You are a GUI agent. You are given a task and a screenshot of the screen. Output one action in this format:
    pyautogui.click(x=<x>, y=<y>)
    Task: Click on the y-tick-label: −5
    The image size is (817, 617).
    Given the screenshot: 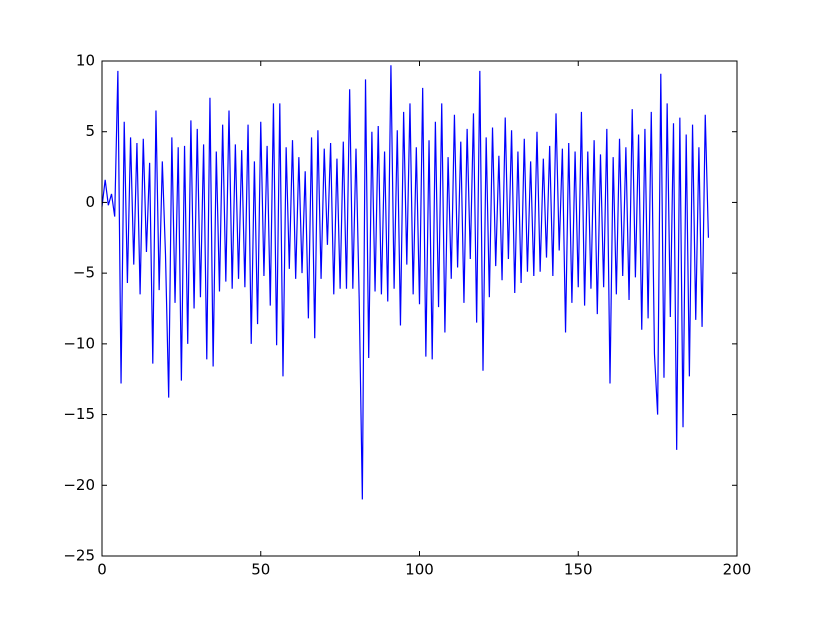 What is the action you would take?
    pyautogui.click(x=84, y=273)
    